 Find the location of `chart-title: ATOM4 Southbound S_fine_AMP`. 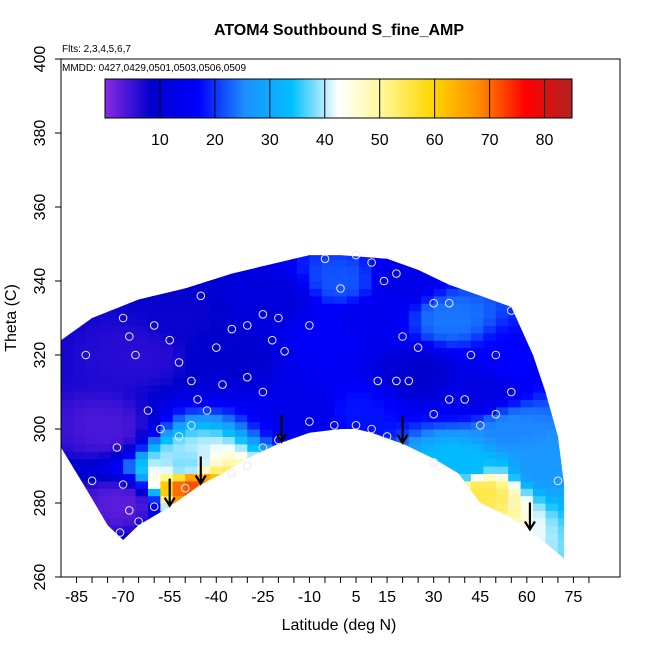

chart-title: ATOM4 Southbound S_fine_AMP is located at coordinates (339, 30).